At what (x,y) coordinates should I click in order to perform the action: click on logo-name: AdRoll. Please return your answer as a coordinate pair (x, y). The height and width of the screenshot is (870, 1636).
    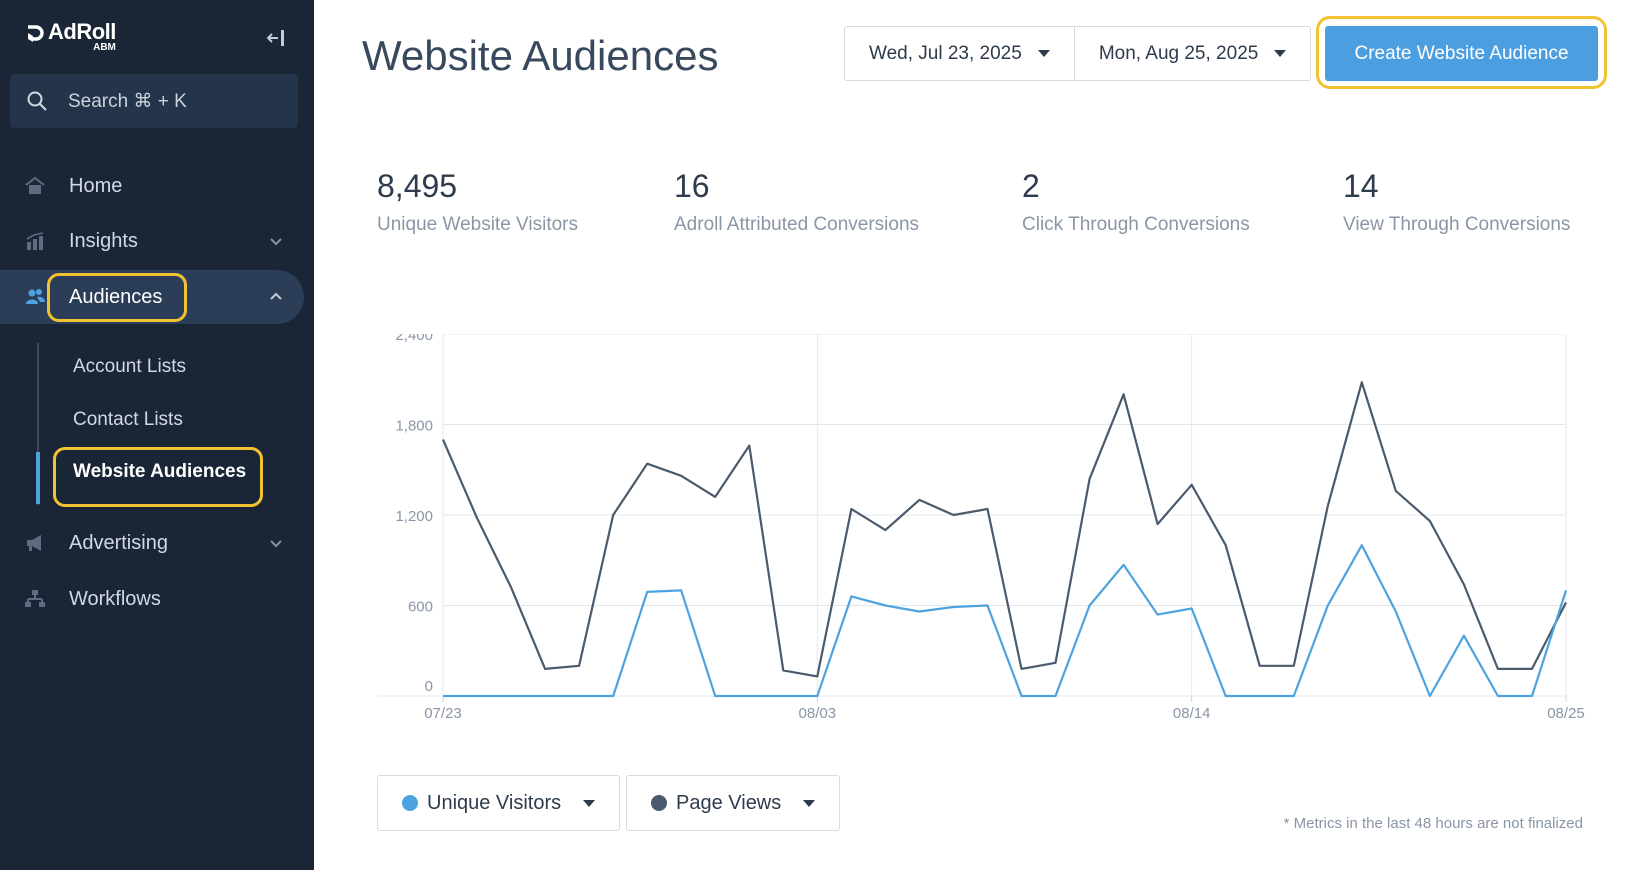
    Looking at the image, I should click on (82, 31).